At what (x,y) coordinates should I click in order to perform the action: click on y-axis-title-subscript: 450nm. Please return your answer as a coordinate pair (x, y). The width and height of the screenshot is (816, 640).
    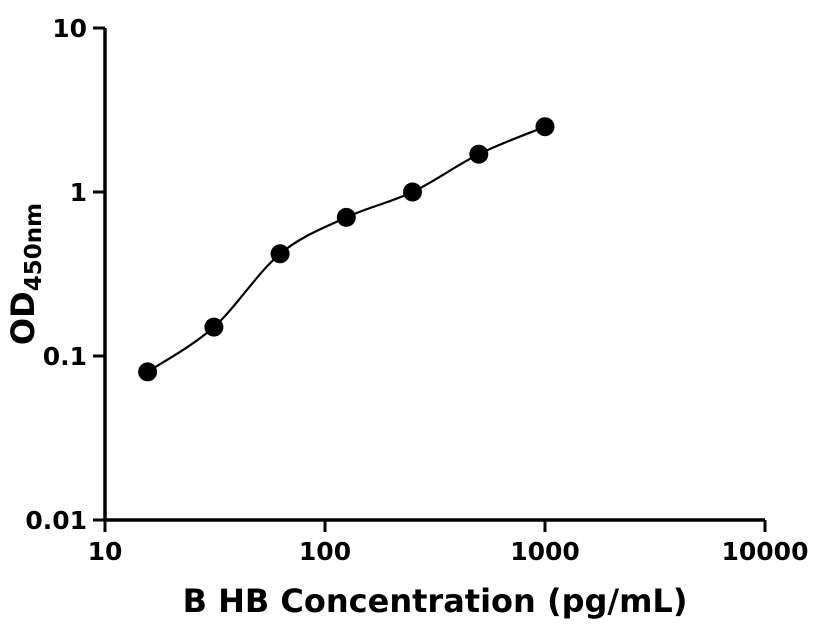
    Looking at the image, I should click on (34, 247).